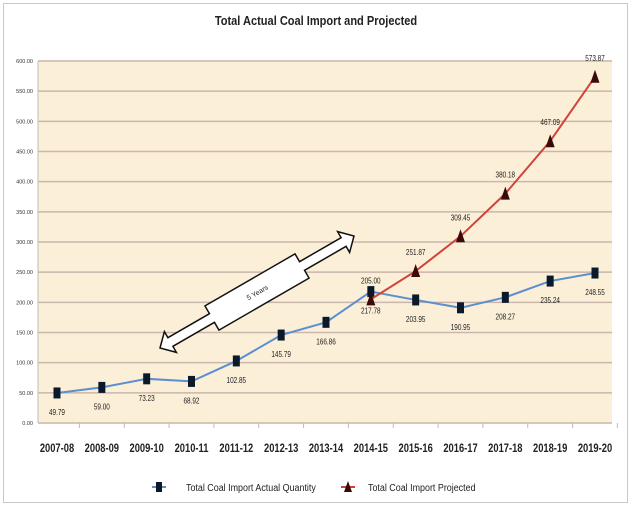 The image size is (633, 508). Describe the element at coordinates (326, 448) in the screenshot. I see `x-tick-label: 2013-14` at that location.